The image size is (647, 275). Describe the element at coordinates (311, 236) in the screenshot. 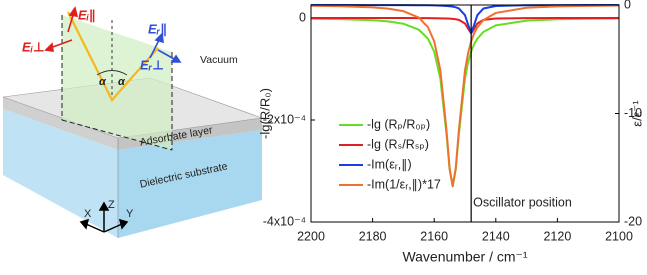

I see `x-tick-label: 2200` at that location.